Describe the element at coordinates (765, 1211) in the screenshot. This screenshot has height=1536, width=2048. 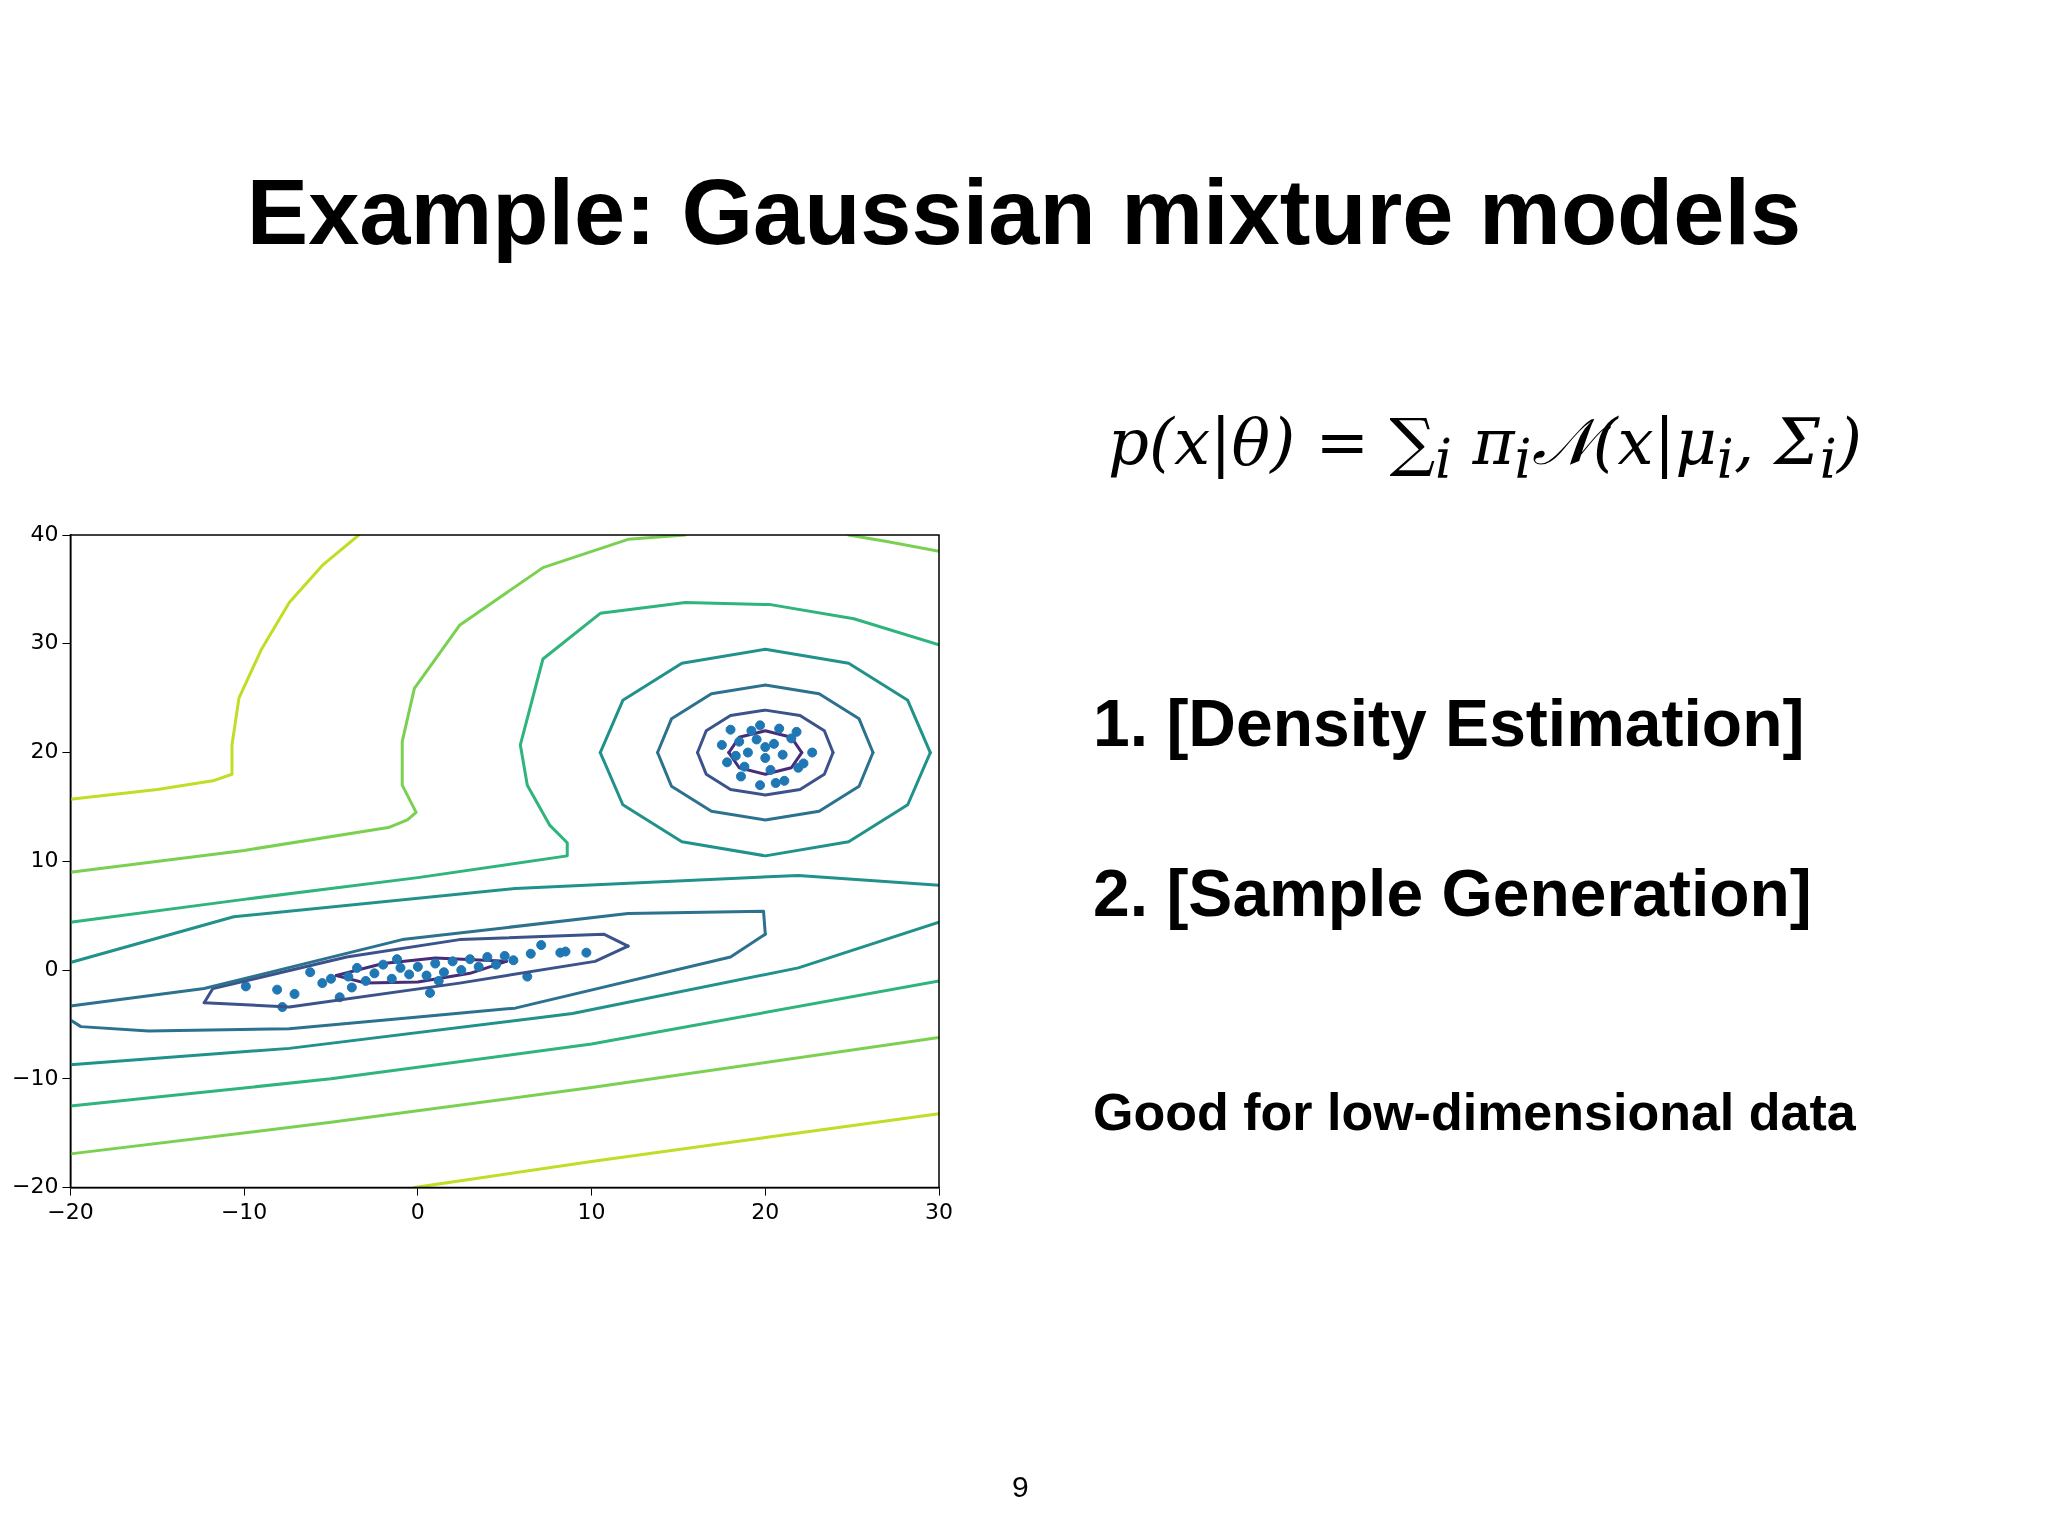
I see `x-tick-label: 20` at that location.